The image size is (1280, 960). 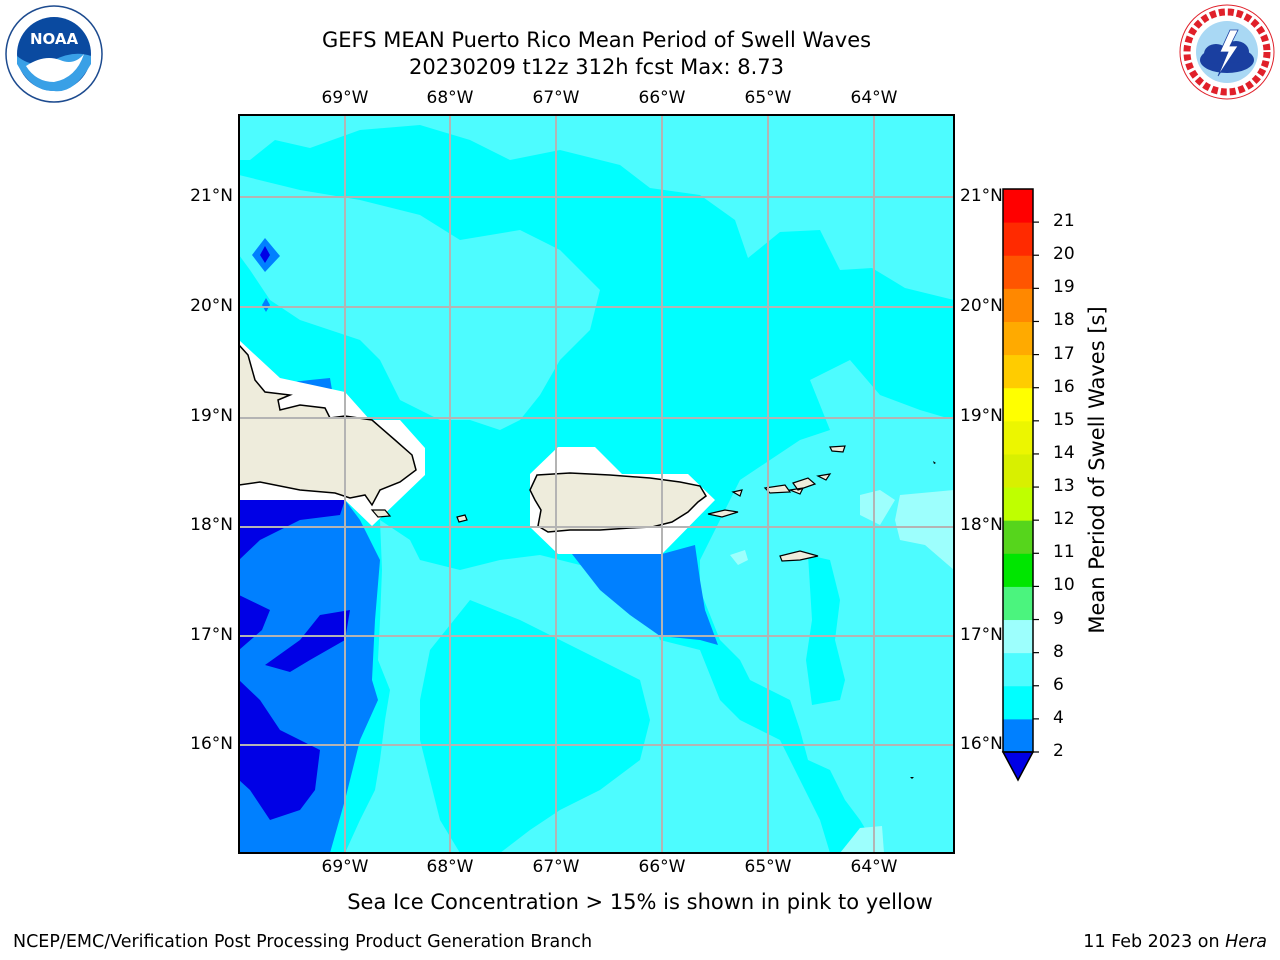 What do you see at coordinates (265, 254) in the screenshot?
I see `field-below-2s-nw` at bounding box center [265, 254].